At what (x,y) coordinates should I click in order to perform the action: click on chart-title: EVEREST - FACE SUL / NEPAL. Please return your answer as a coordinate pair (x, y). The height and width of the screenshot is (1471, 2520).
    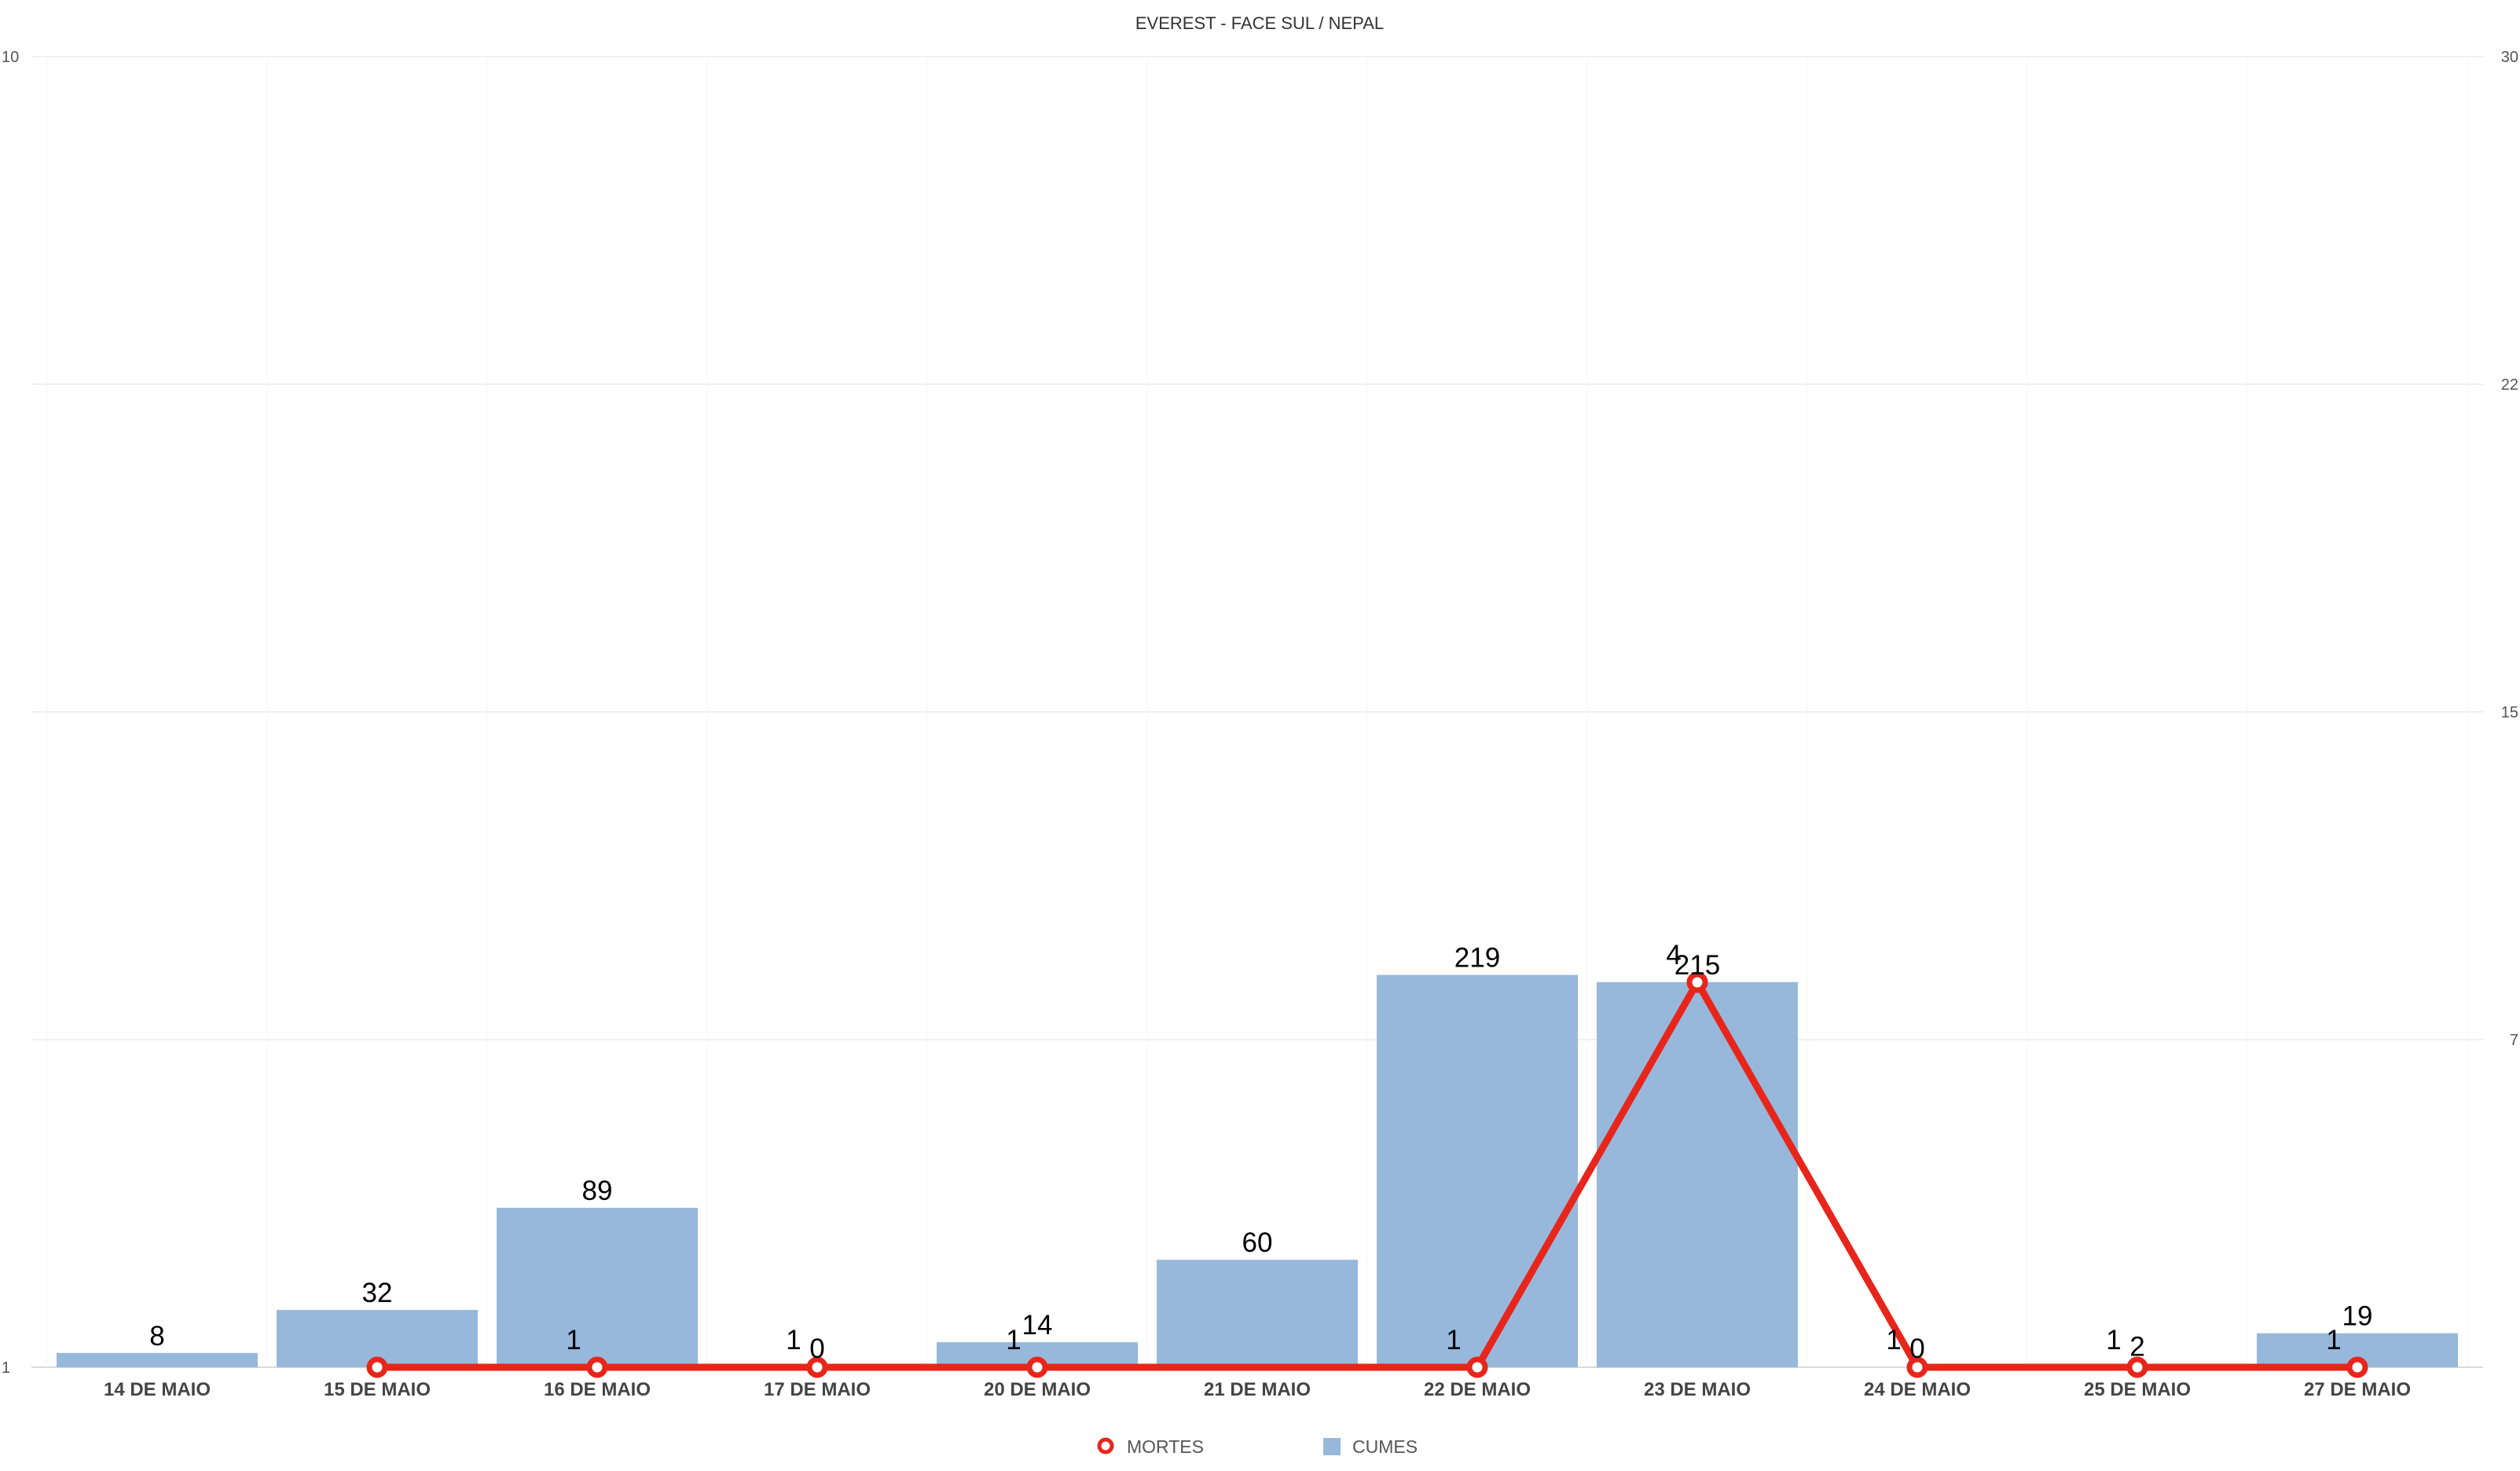
    Looking at the image, I should click on (1259, 23).